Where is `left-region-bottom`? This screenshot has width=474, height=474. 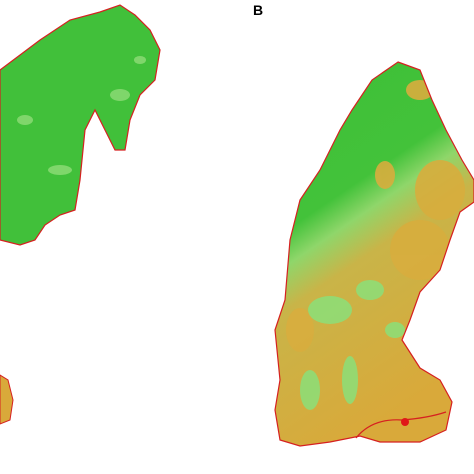
left-region-bottom is located at coordinates (7, 399).